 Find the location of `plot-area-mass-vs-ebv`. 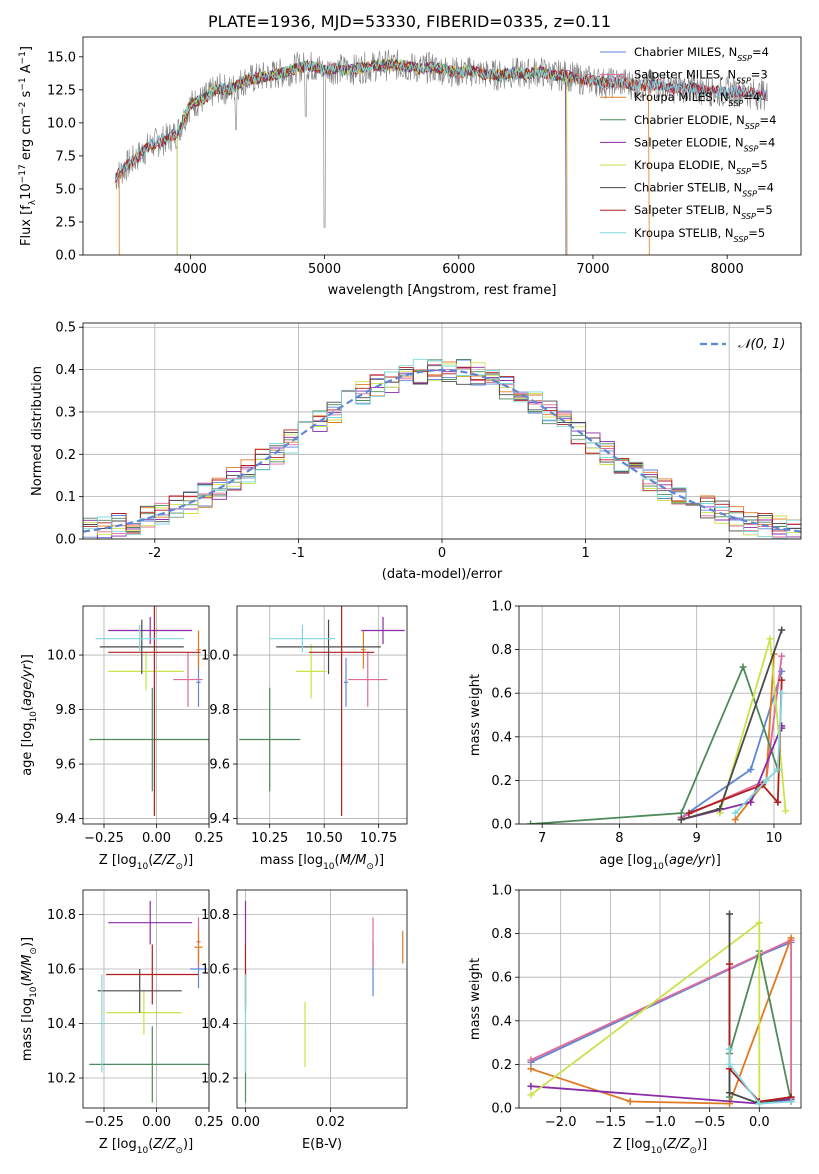

plot-area-mass-vs-ebv is located at coordinates (324, 1001).